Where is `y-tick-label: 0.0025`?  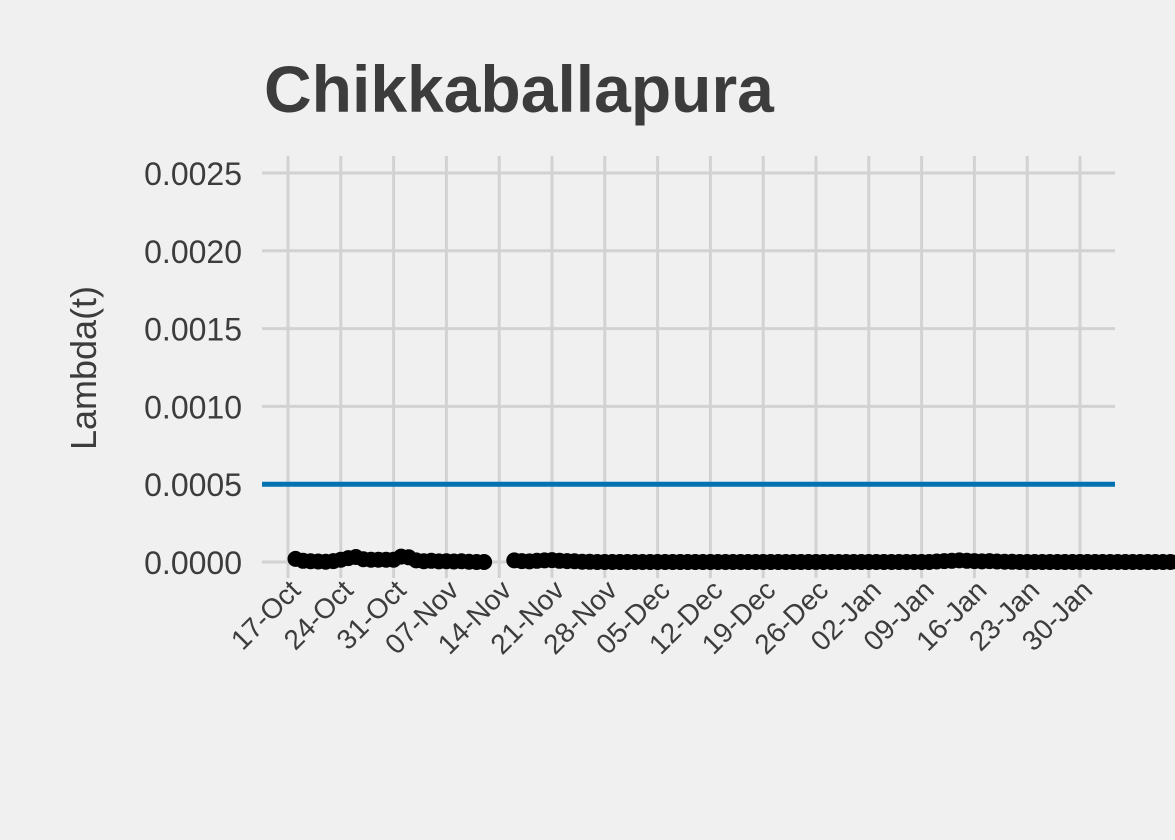
y-tick-label: 0.0025 is located at coordinates (193, 174).